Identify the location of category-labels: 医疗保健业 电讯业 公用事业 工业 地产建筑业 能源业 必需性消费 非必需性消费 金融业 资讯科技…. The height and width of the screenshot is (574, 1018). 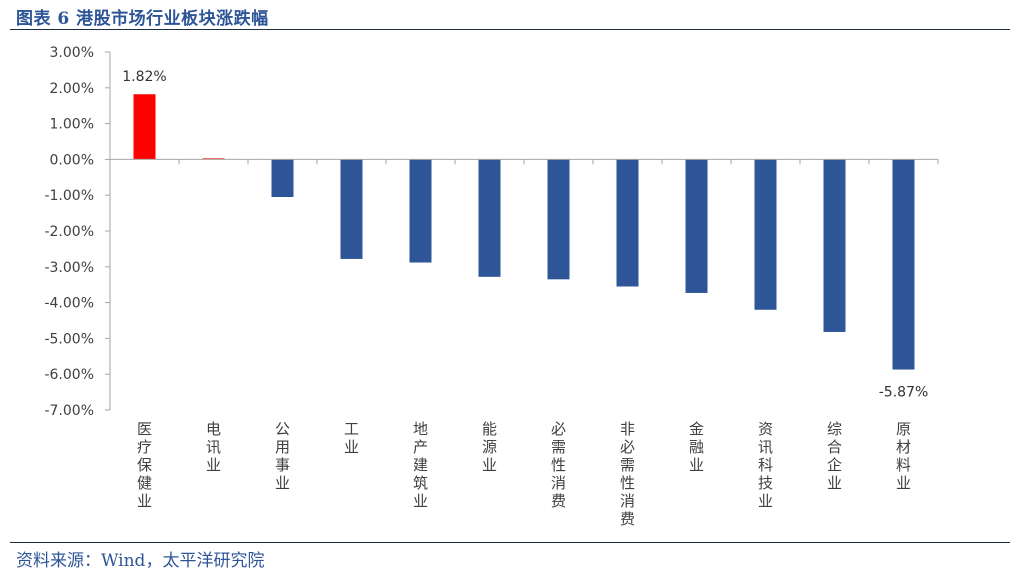
(524, 474).